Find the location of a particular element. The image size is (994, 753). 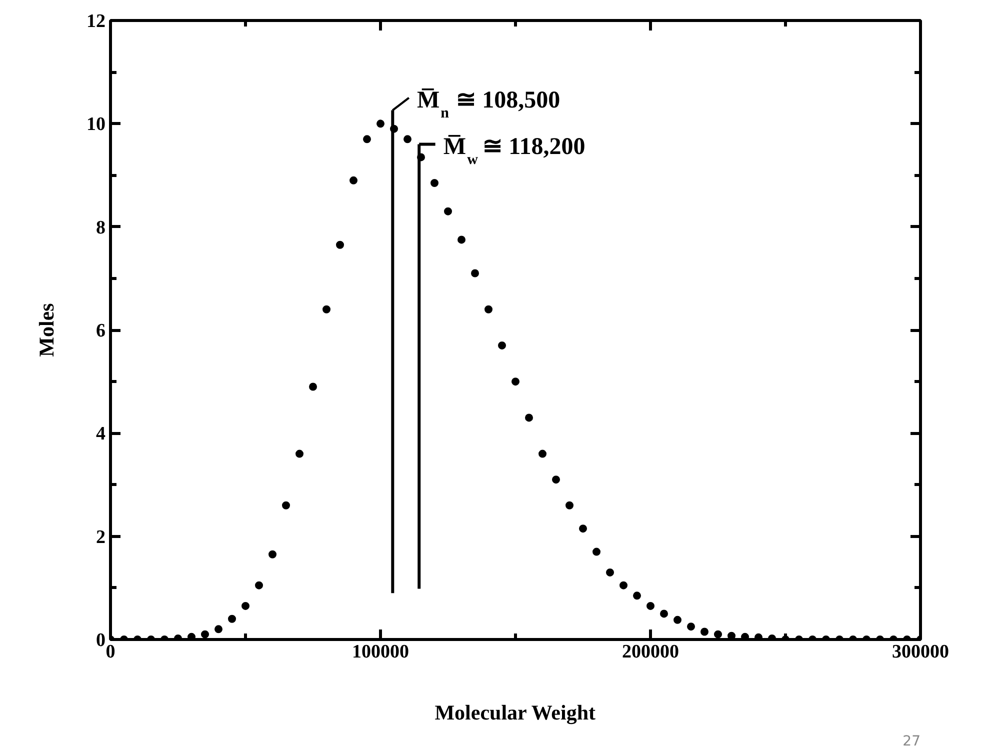

y-tick-label: 8 is located at coordinates (101, 227).